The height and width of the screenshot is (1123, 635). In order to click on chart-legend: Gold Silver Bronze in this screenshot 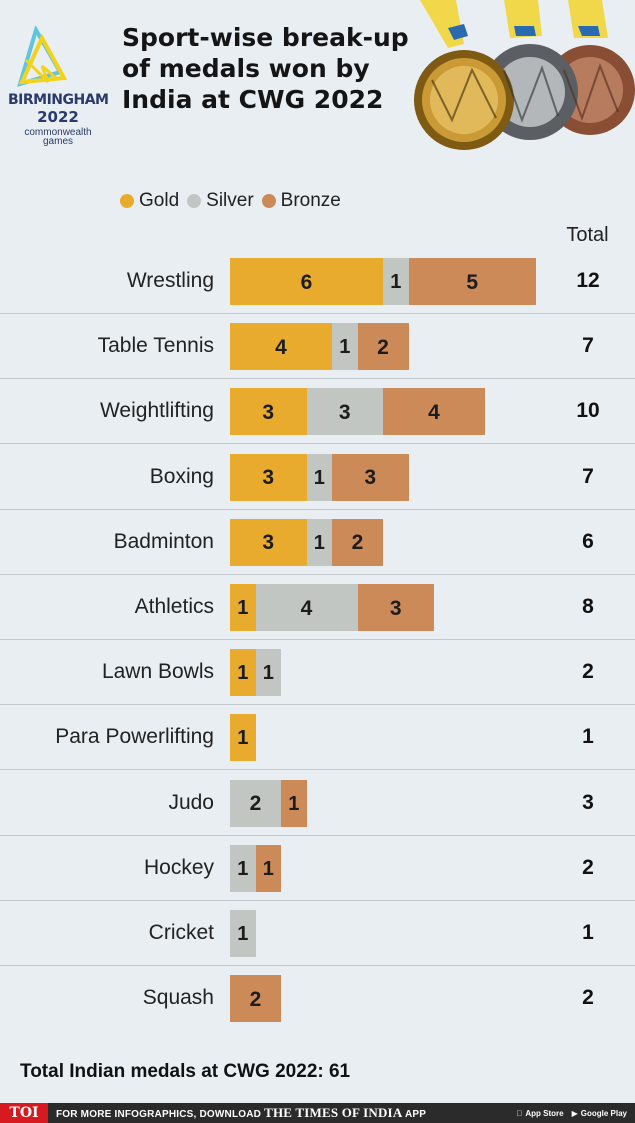, I will do `click(230, 201)`.